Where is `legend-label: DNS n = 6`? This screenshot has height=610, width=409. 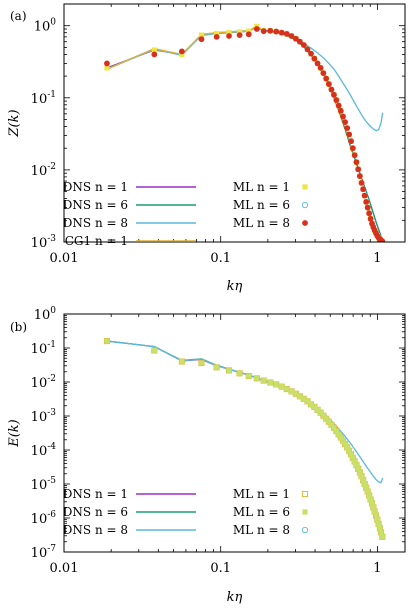 legend-label: DNS n = 6 is located at coordinates (95, 205).